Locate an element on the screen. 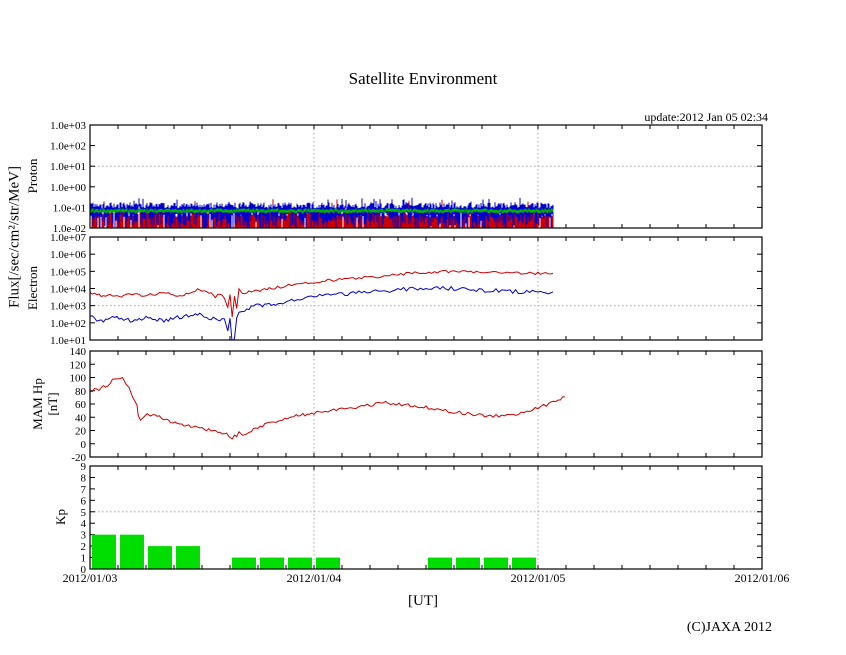 This screenshot has height=655, width=846. svg-text: 7 is located at coordinates (84, 490).